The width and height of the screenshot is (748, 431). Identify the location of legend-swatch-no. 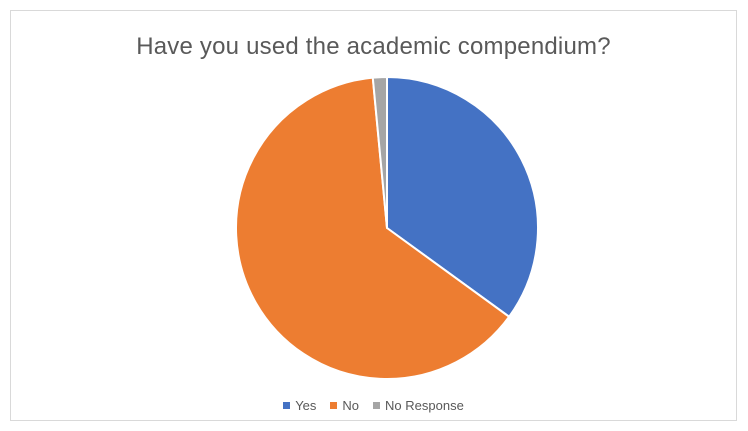
(334, 405).